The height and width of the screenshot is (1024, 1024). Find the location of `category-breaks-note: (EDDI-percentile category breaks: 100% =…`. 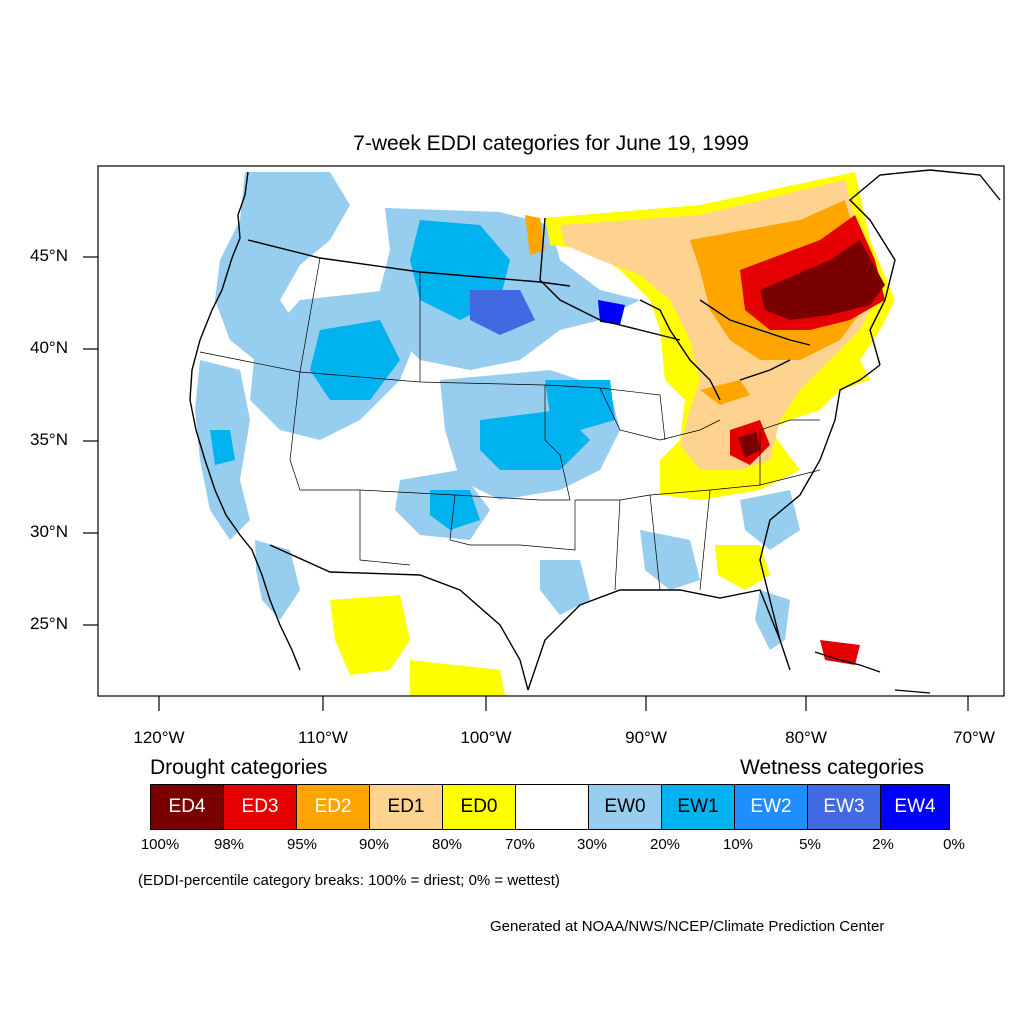

category-breaks-note: (EDDI-percentile category breaks: 100% =… is located at coordinates (349, 880).